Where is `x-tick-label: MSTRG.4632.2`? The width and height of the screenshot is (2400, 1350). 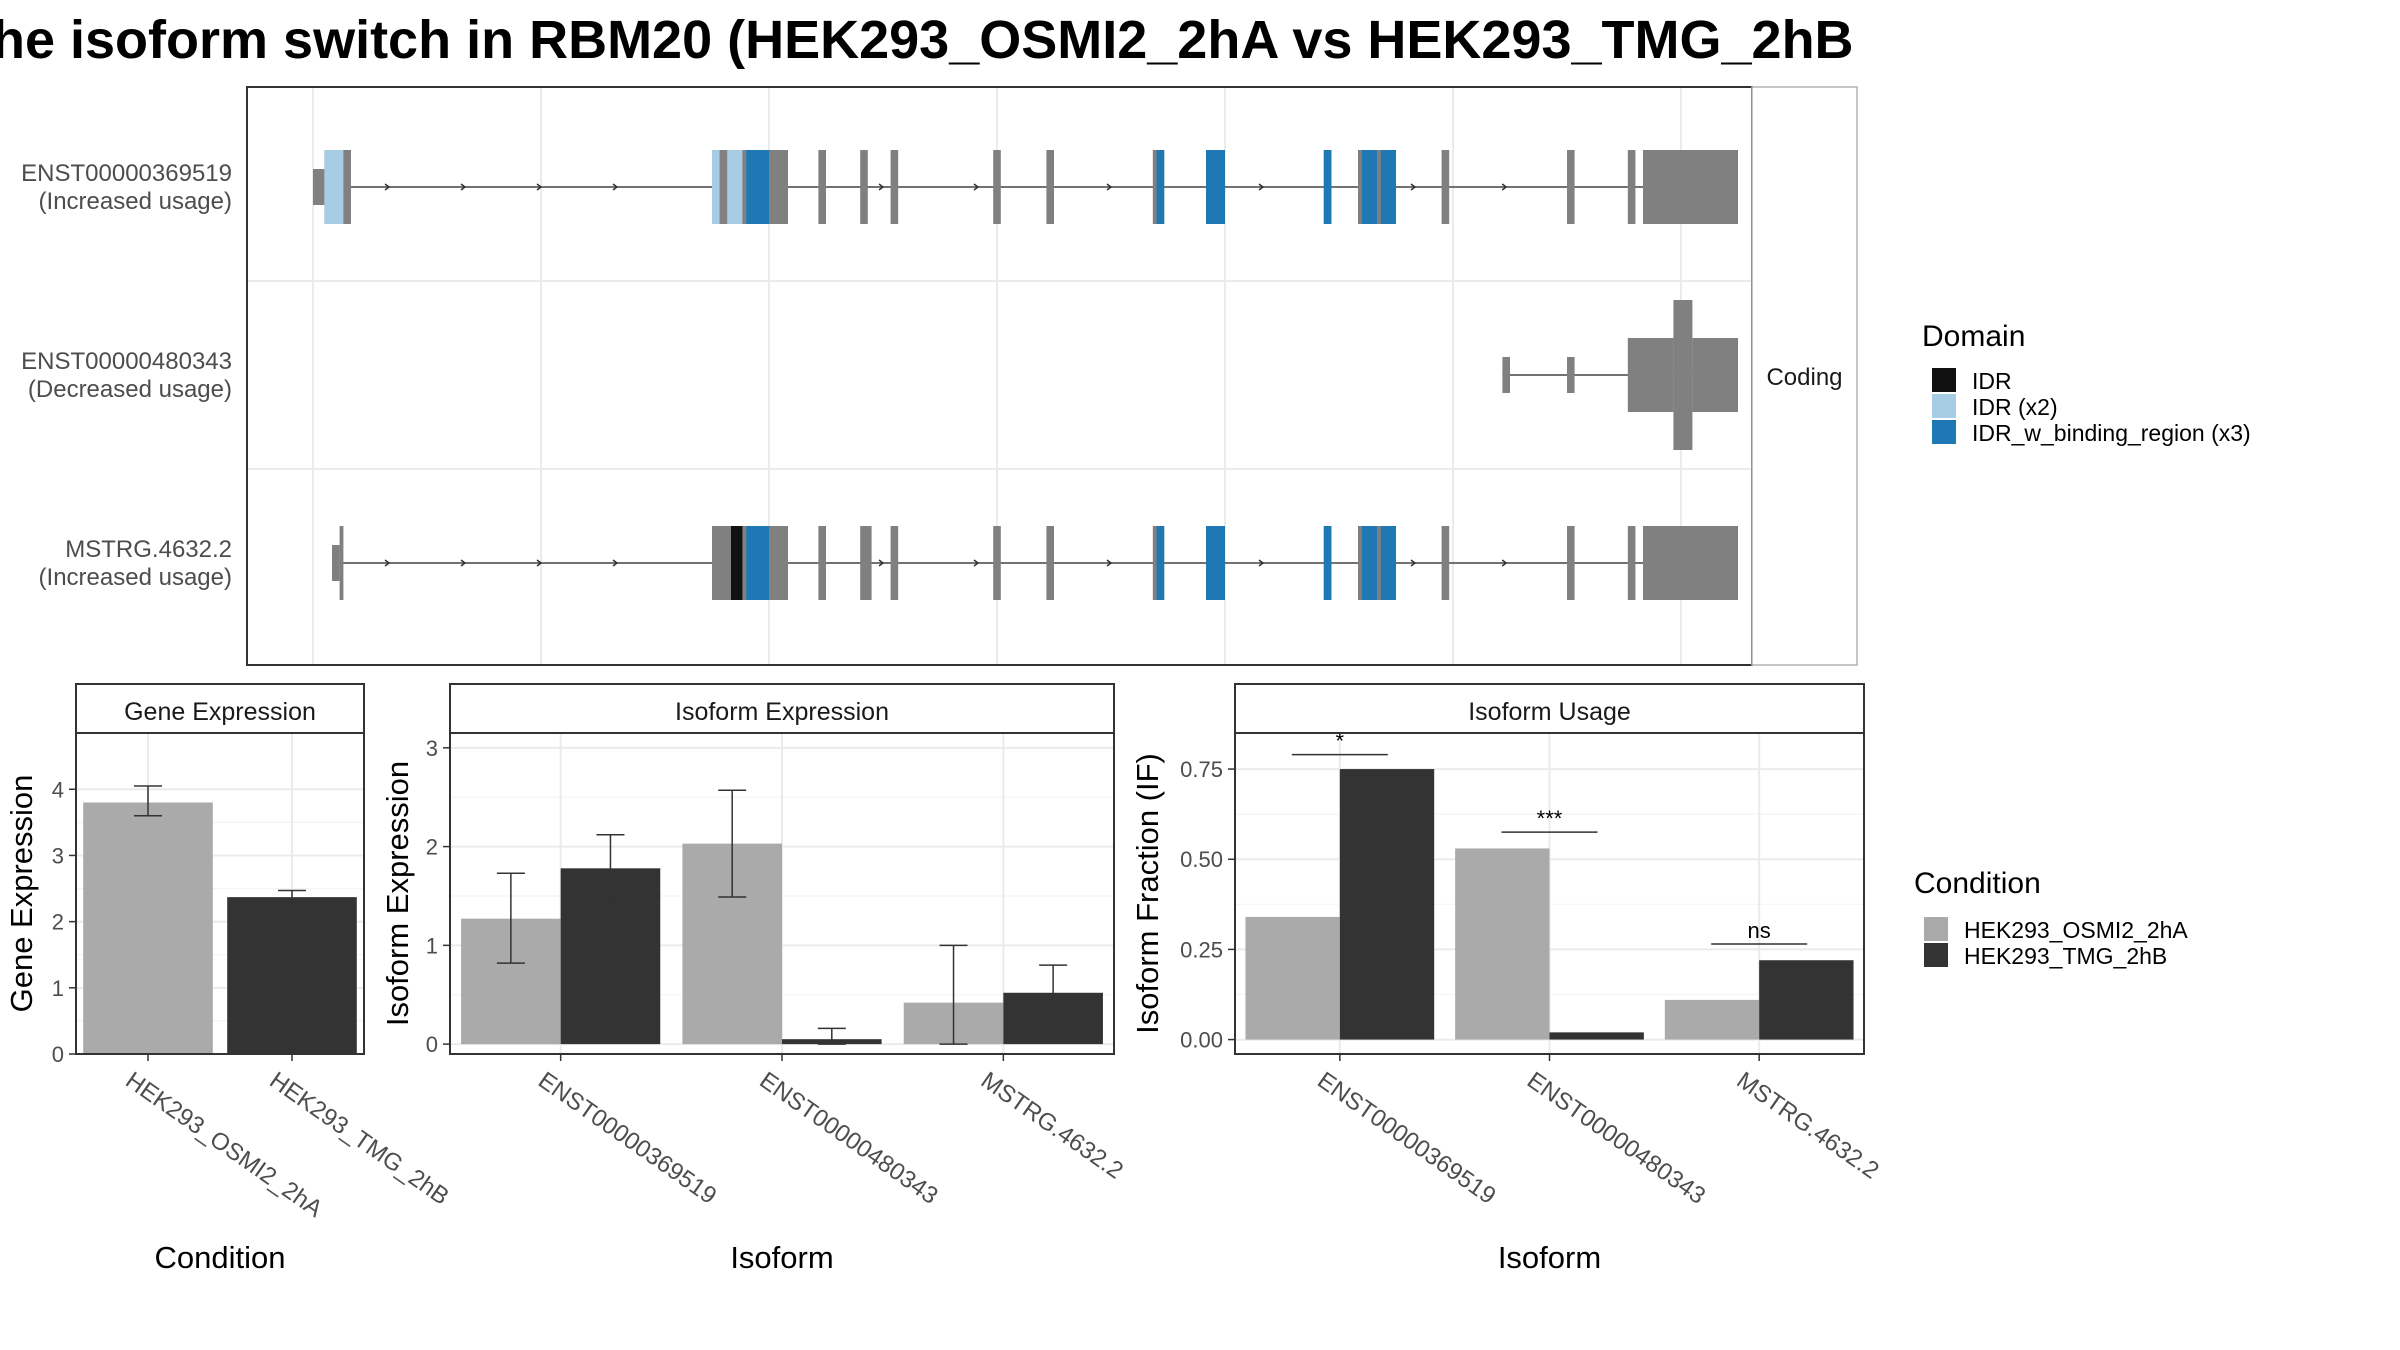 x-tick-label: MSTRG.4632.2 is located at coordinates (1052, 1126).